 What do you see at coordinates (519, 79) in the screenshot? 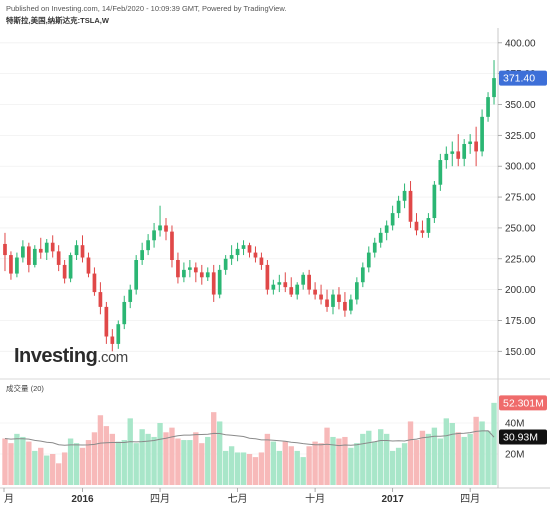
I see `last-price-badge-text: 371.40` at bounding box center [519, 79].